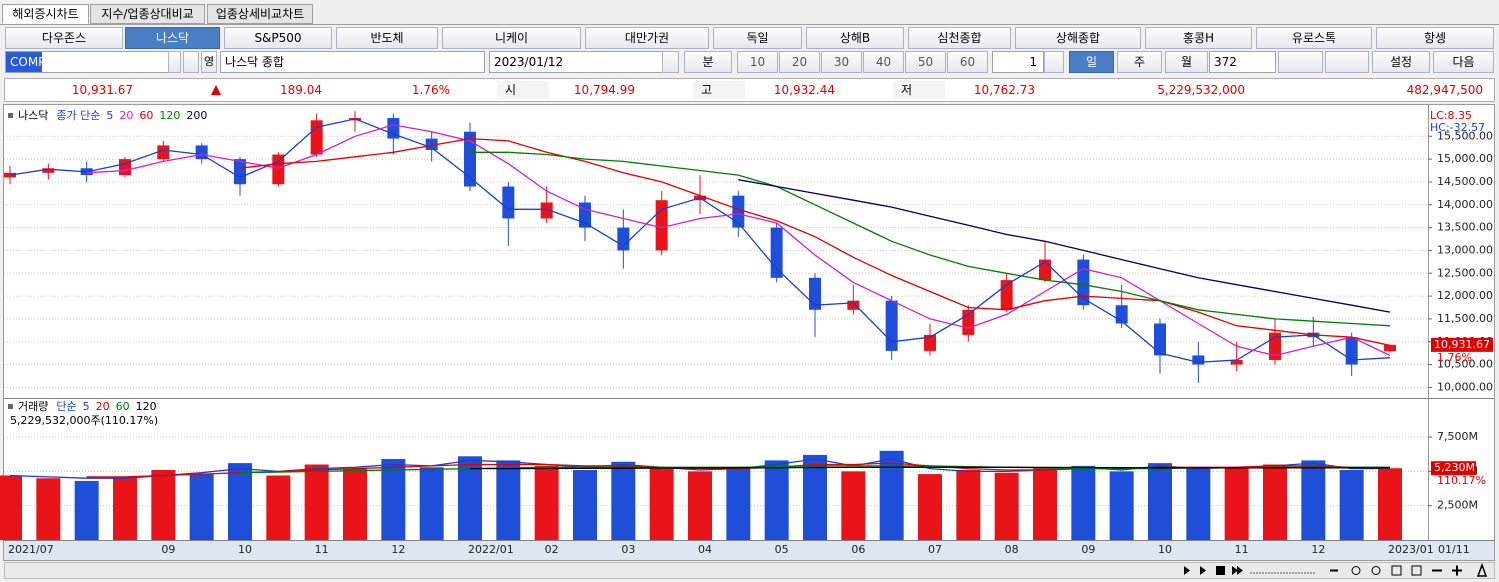  I want to click on y-tick-label: 15,000.00, so click(1465, 158).